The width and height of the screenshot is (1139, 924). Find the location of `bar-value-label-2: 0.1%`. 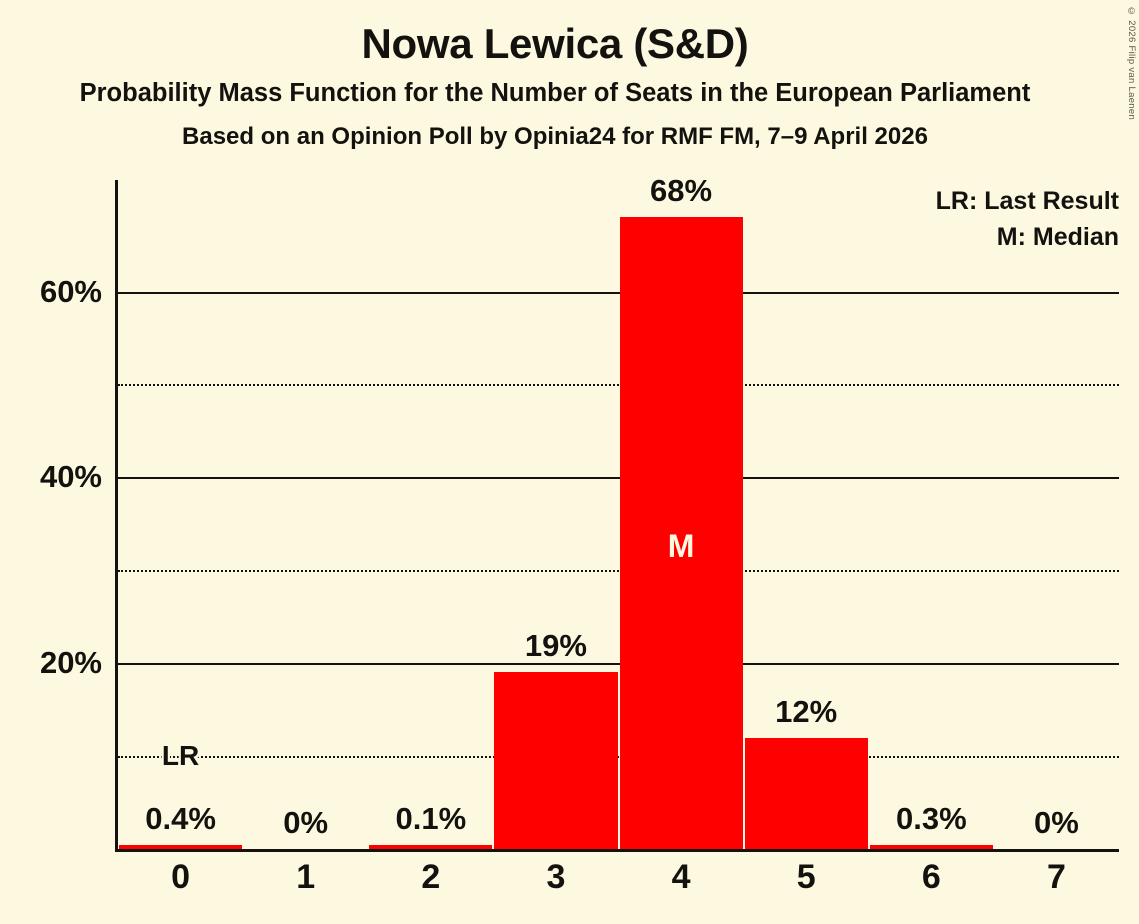

bar-value-label-2: 0.1% is located at coordinates (431, 818).